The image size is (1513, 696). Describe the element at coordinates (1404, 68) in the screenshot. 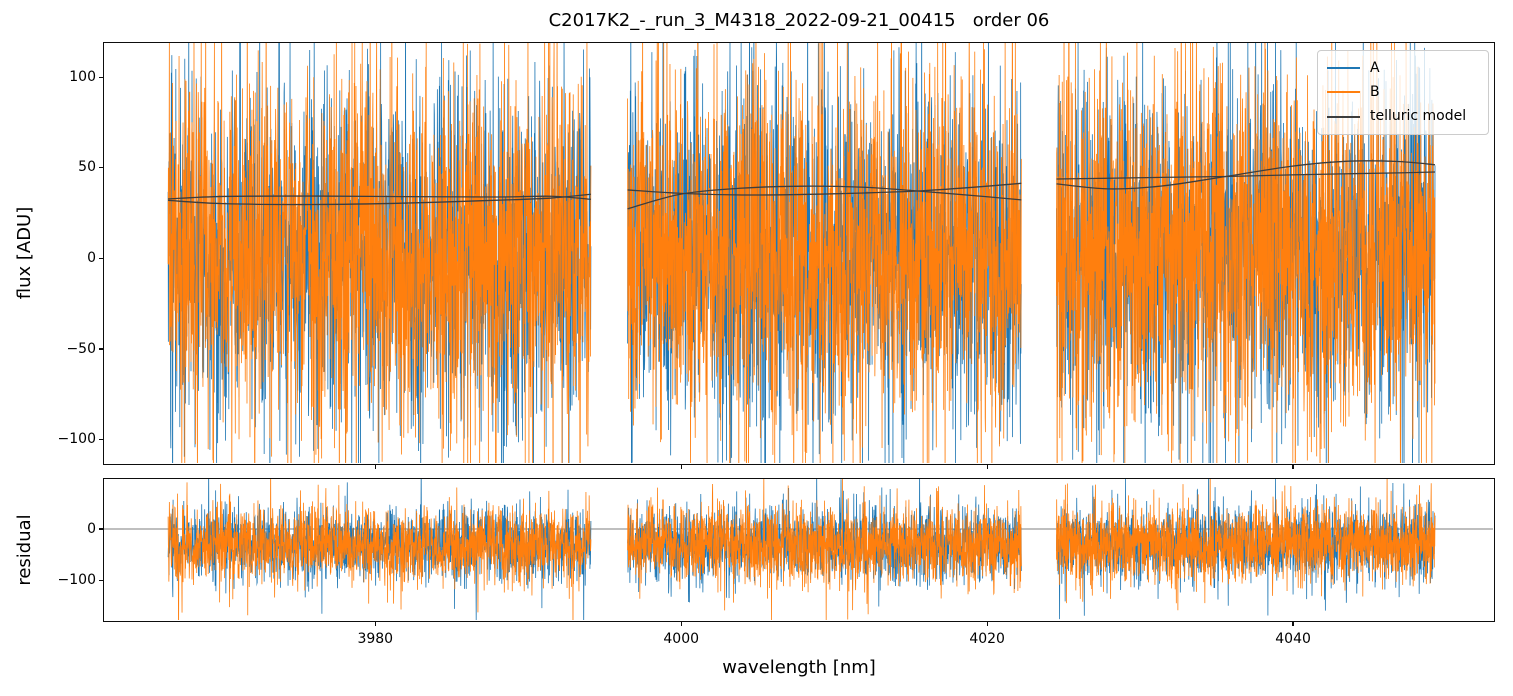

I see `legend-item-a: A` at that location.